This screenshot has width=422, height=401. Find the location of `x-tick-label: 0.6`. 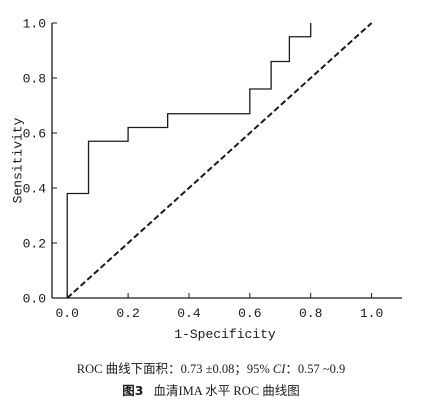

x-tick-label: 0.6 is located at coordinates (249, 313).